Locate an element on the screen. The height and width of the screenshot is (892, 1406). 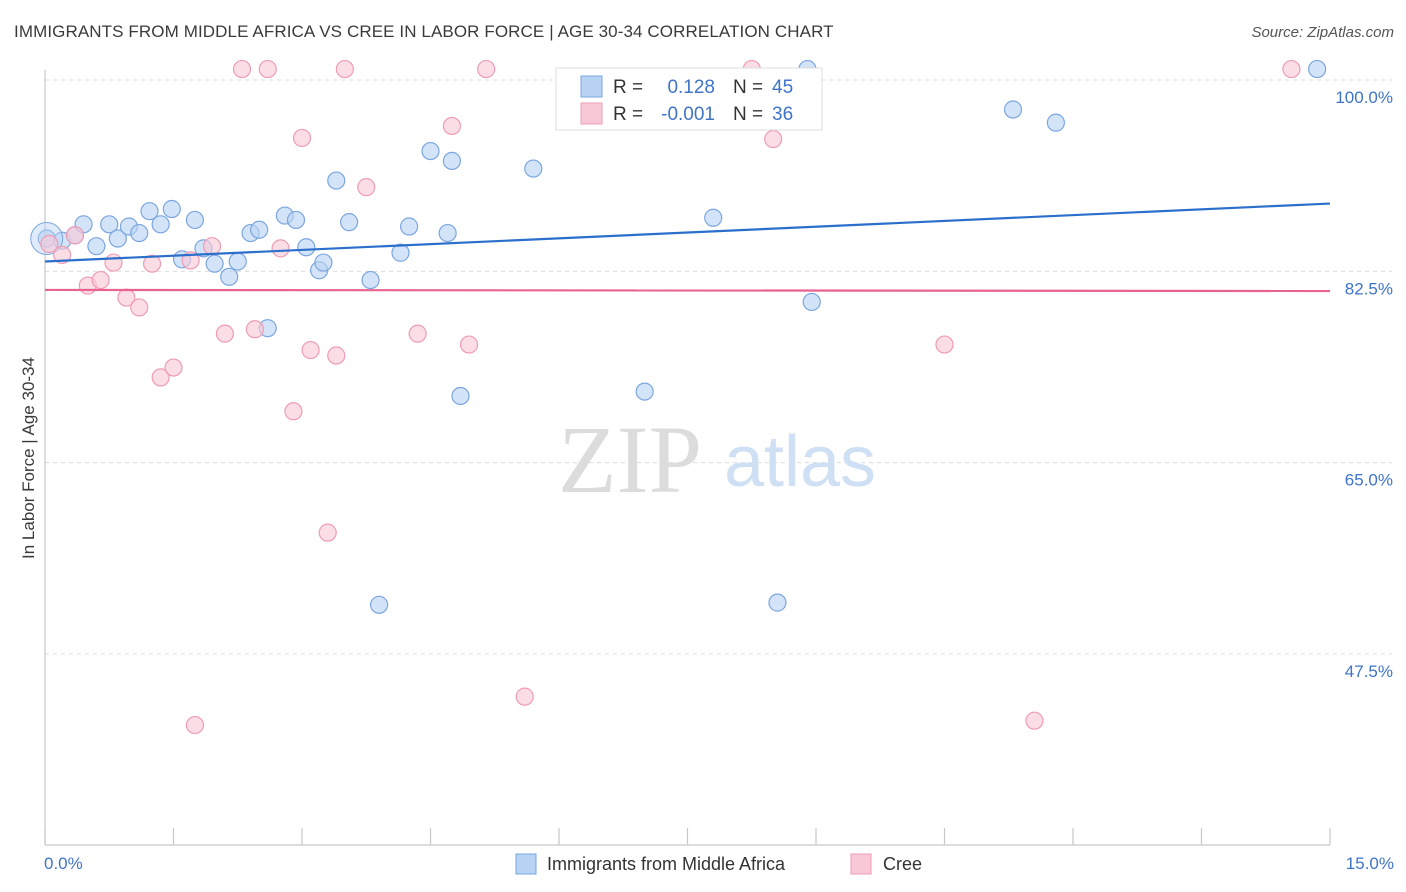
series-legend: Immigrants from Middle Africa Cree is located at coordinates (718, 864).